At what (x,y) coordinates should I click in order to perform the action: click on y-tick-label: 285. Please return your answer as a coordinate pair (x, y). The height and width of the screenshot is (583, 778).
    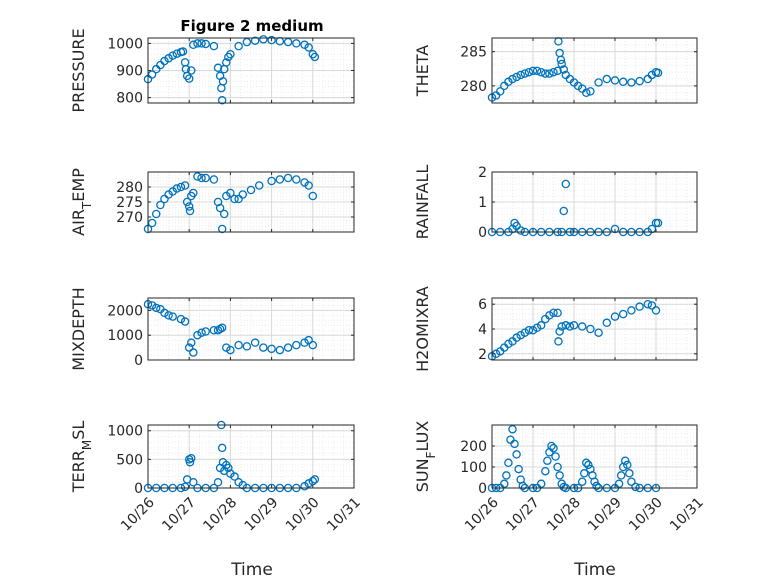
    Looking at the image, I should click on (473, 53).